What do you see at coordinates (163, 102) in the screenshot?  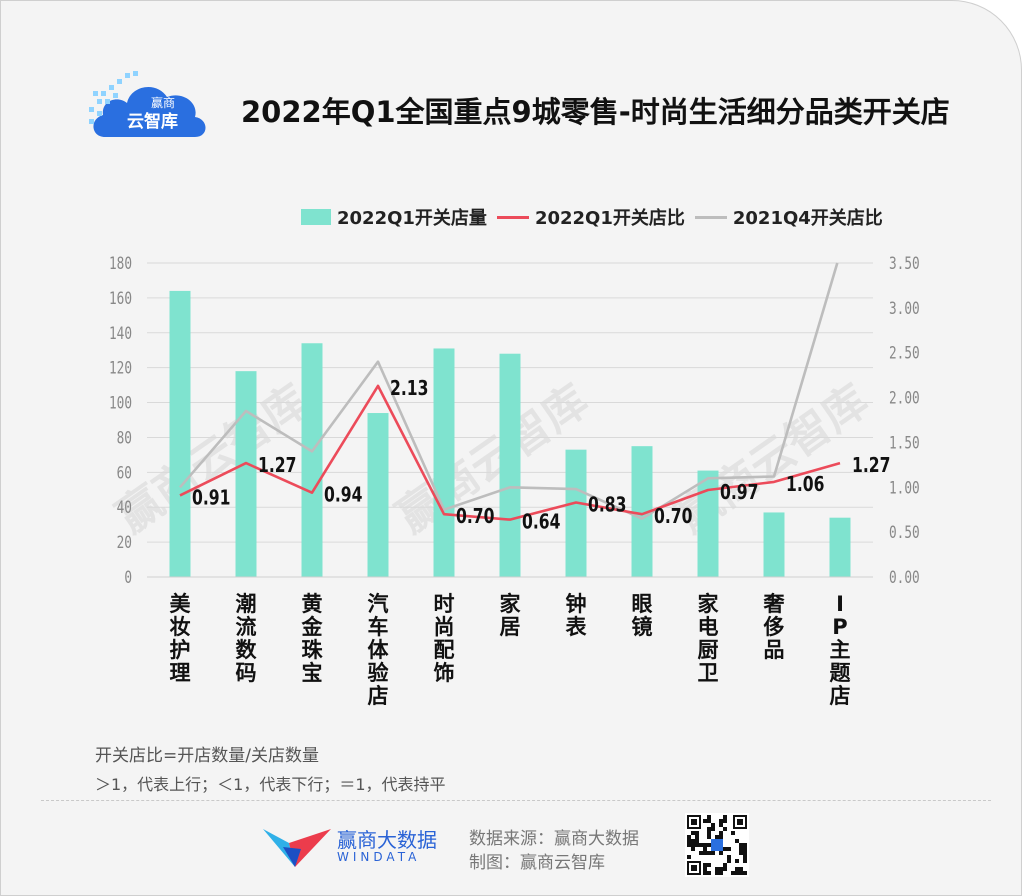 I see `svg-text: 赢商` at bounding box center [163, 102].